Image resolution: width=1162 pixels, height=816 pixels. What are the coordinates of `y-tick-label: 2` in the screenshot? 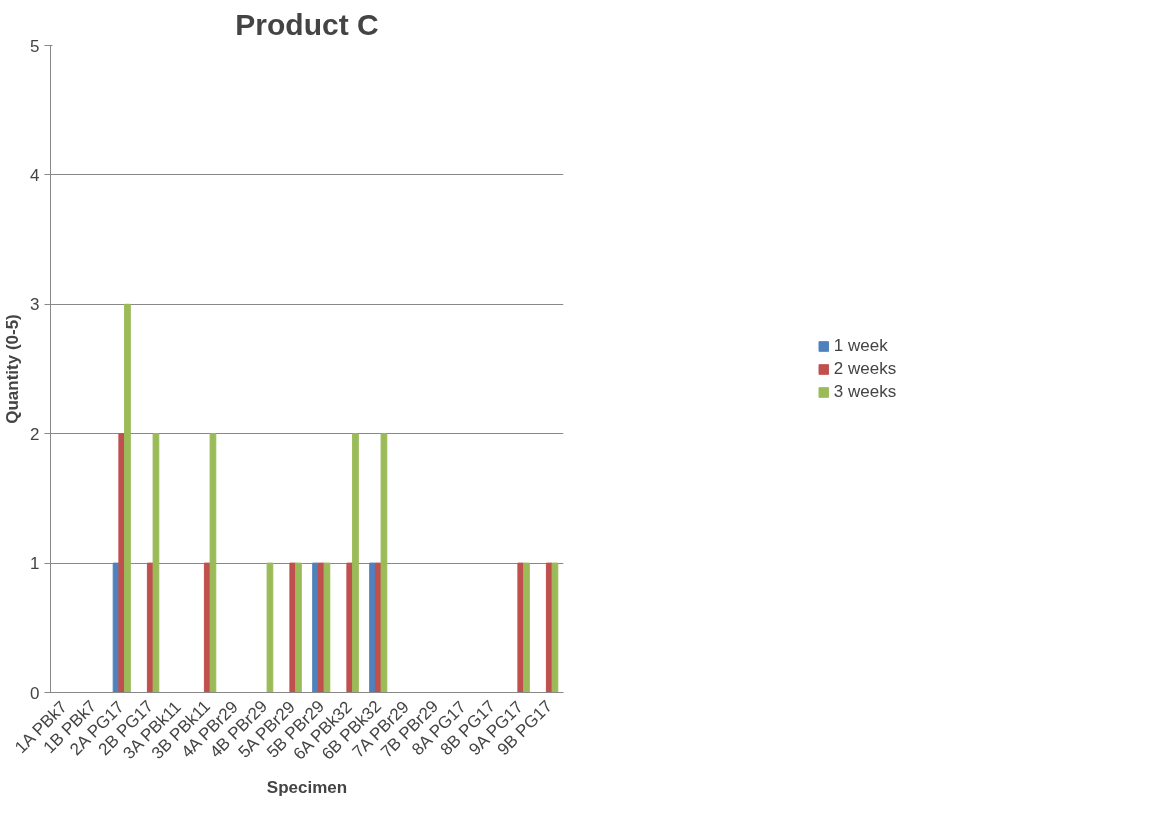 It's located at (35, 434).